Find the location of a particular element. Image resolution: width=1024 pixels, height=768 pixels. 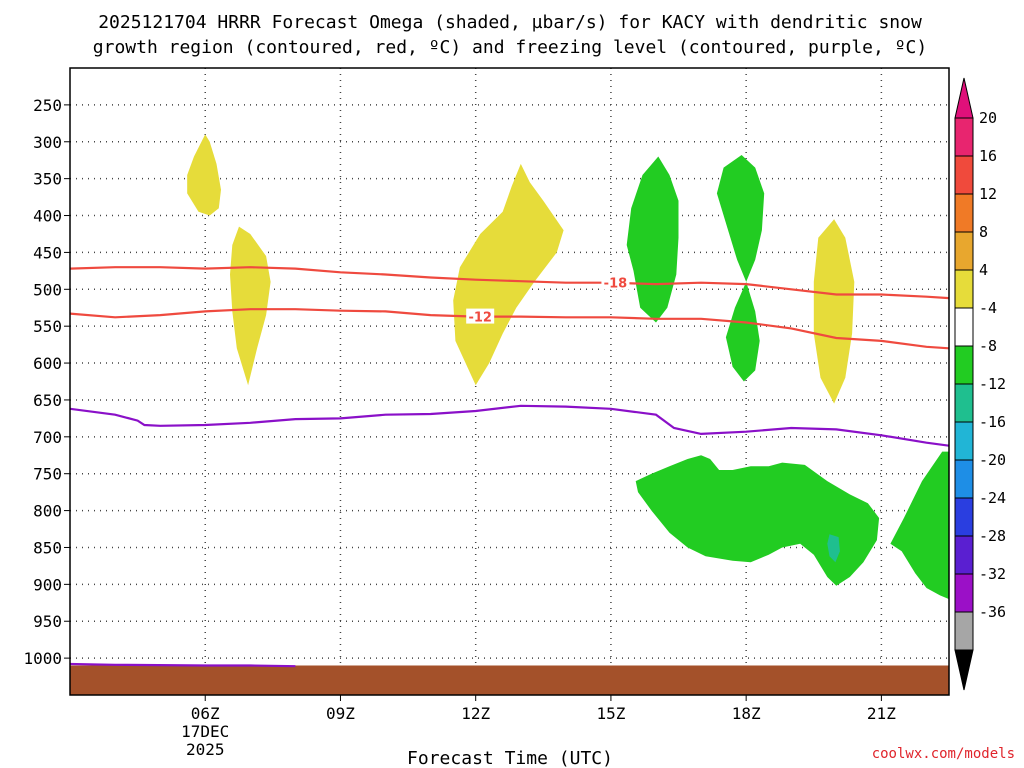

contour-label--12: -12 is located at coordinates (480, 318).